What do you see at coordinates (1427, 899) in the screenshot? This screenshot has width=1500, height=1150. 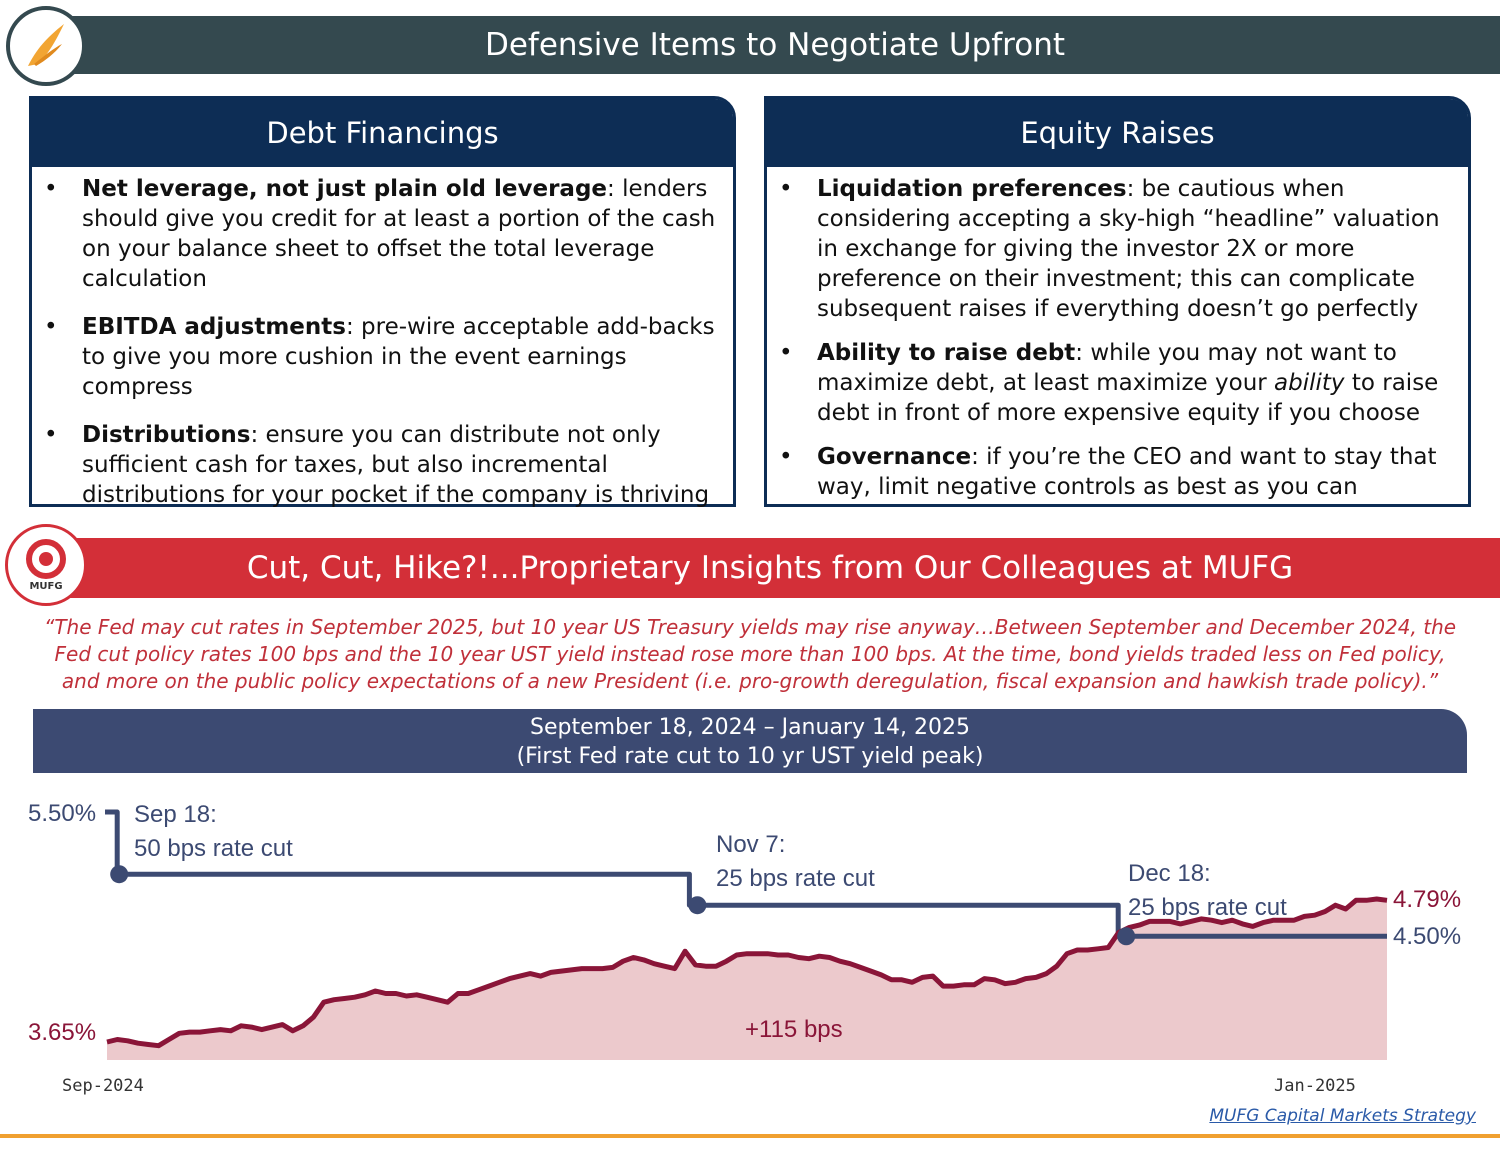 I see `label-end-ust: 4.79%` at bounding box center [1427, 899].